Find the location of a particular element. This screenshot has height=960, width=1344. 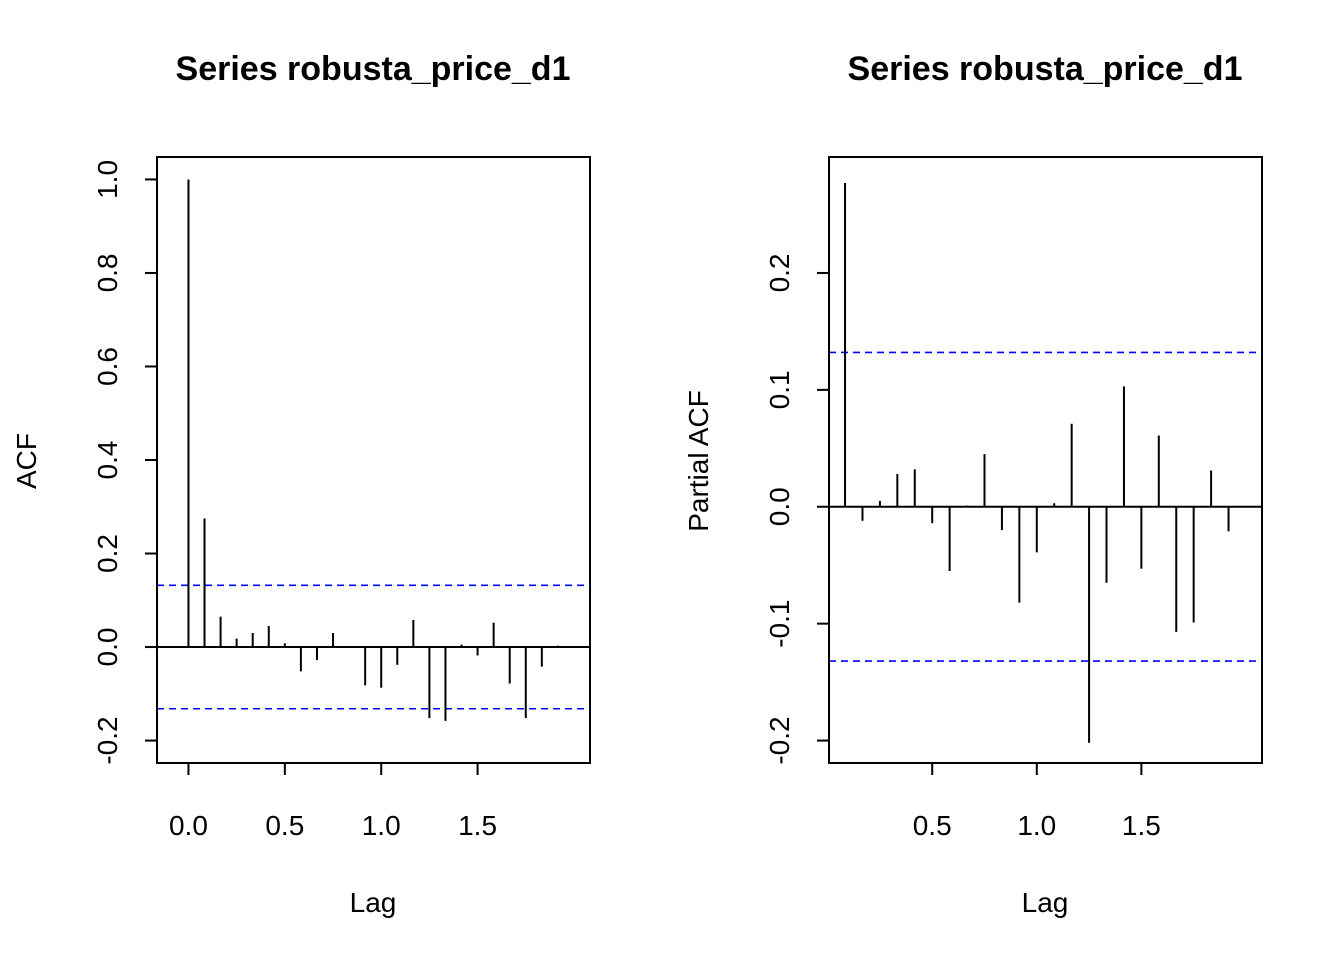

acf-x-axis-label: Lag is located at coordinates (373, 902).